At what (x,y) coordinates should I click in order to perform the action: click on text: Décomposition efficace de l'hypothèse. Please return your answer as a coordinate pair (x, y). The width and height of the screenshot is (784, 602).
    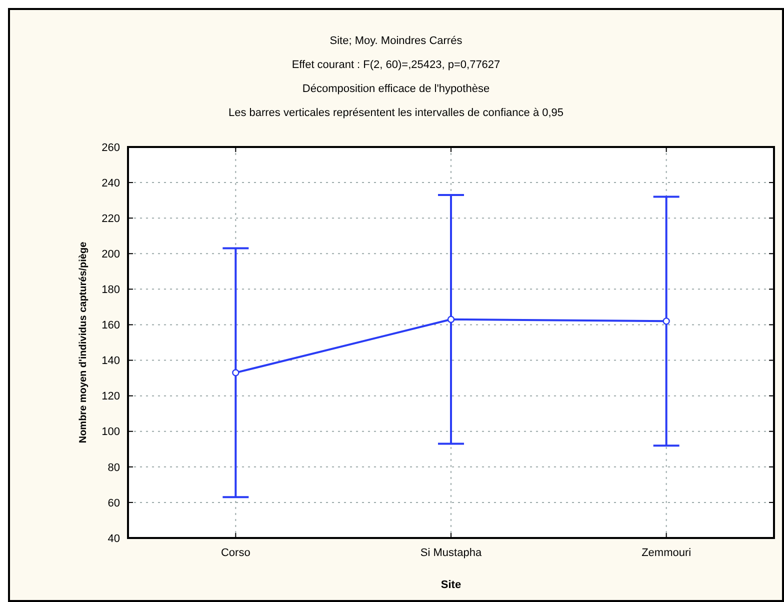
    Looking at the image, I should click on (396, 89).